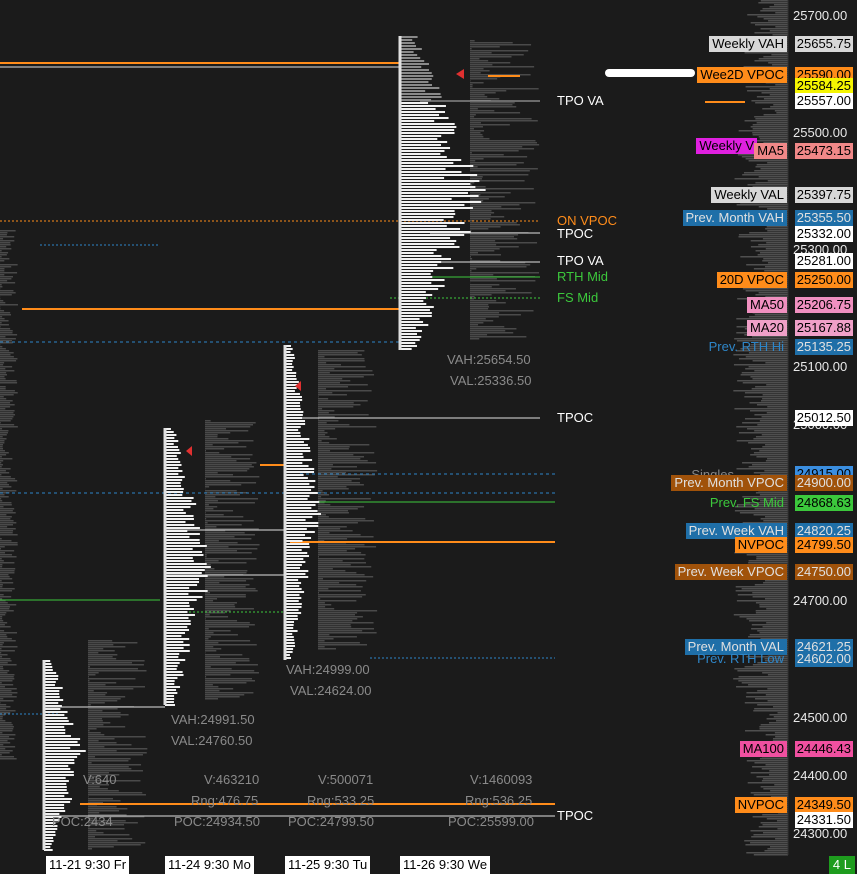  Describe the element at coordinates (841, 865) in the screenshot. I see `connection-status-badge: 4 L` at that location.